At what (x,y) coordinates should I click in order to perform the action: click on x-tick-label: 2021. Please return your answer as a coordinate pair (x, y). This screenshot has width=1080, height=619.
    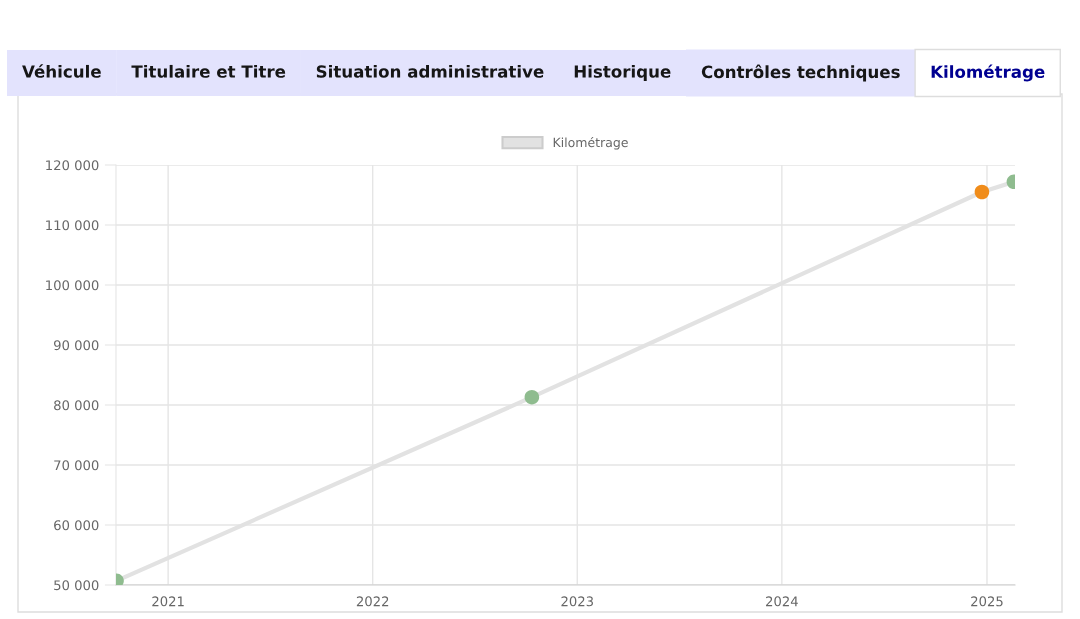
    Looking at the image, I should click on (168, 601).